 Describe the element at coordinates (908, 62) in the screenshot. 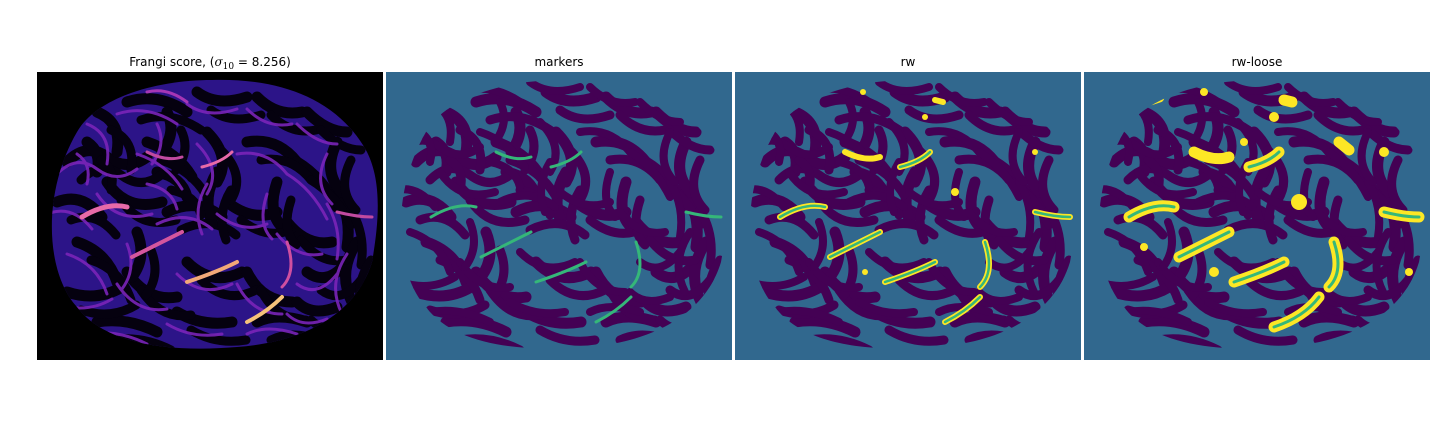

I see `rw-panel-title: rw` at that location.